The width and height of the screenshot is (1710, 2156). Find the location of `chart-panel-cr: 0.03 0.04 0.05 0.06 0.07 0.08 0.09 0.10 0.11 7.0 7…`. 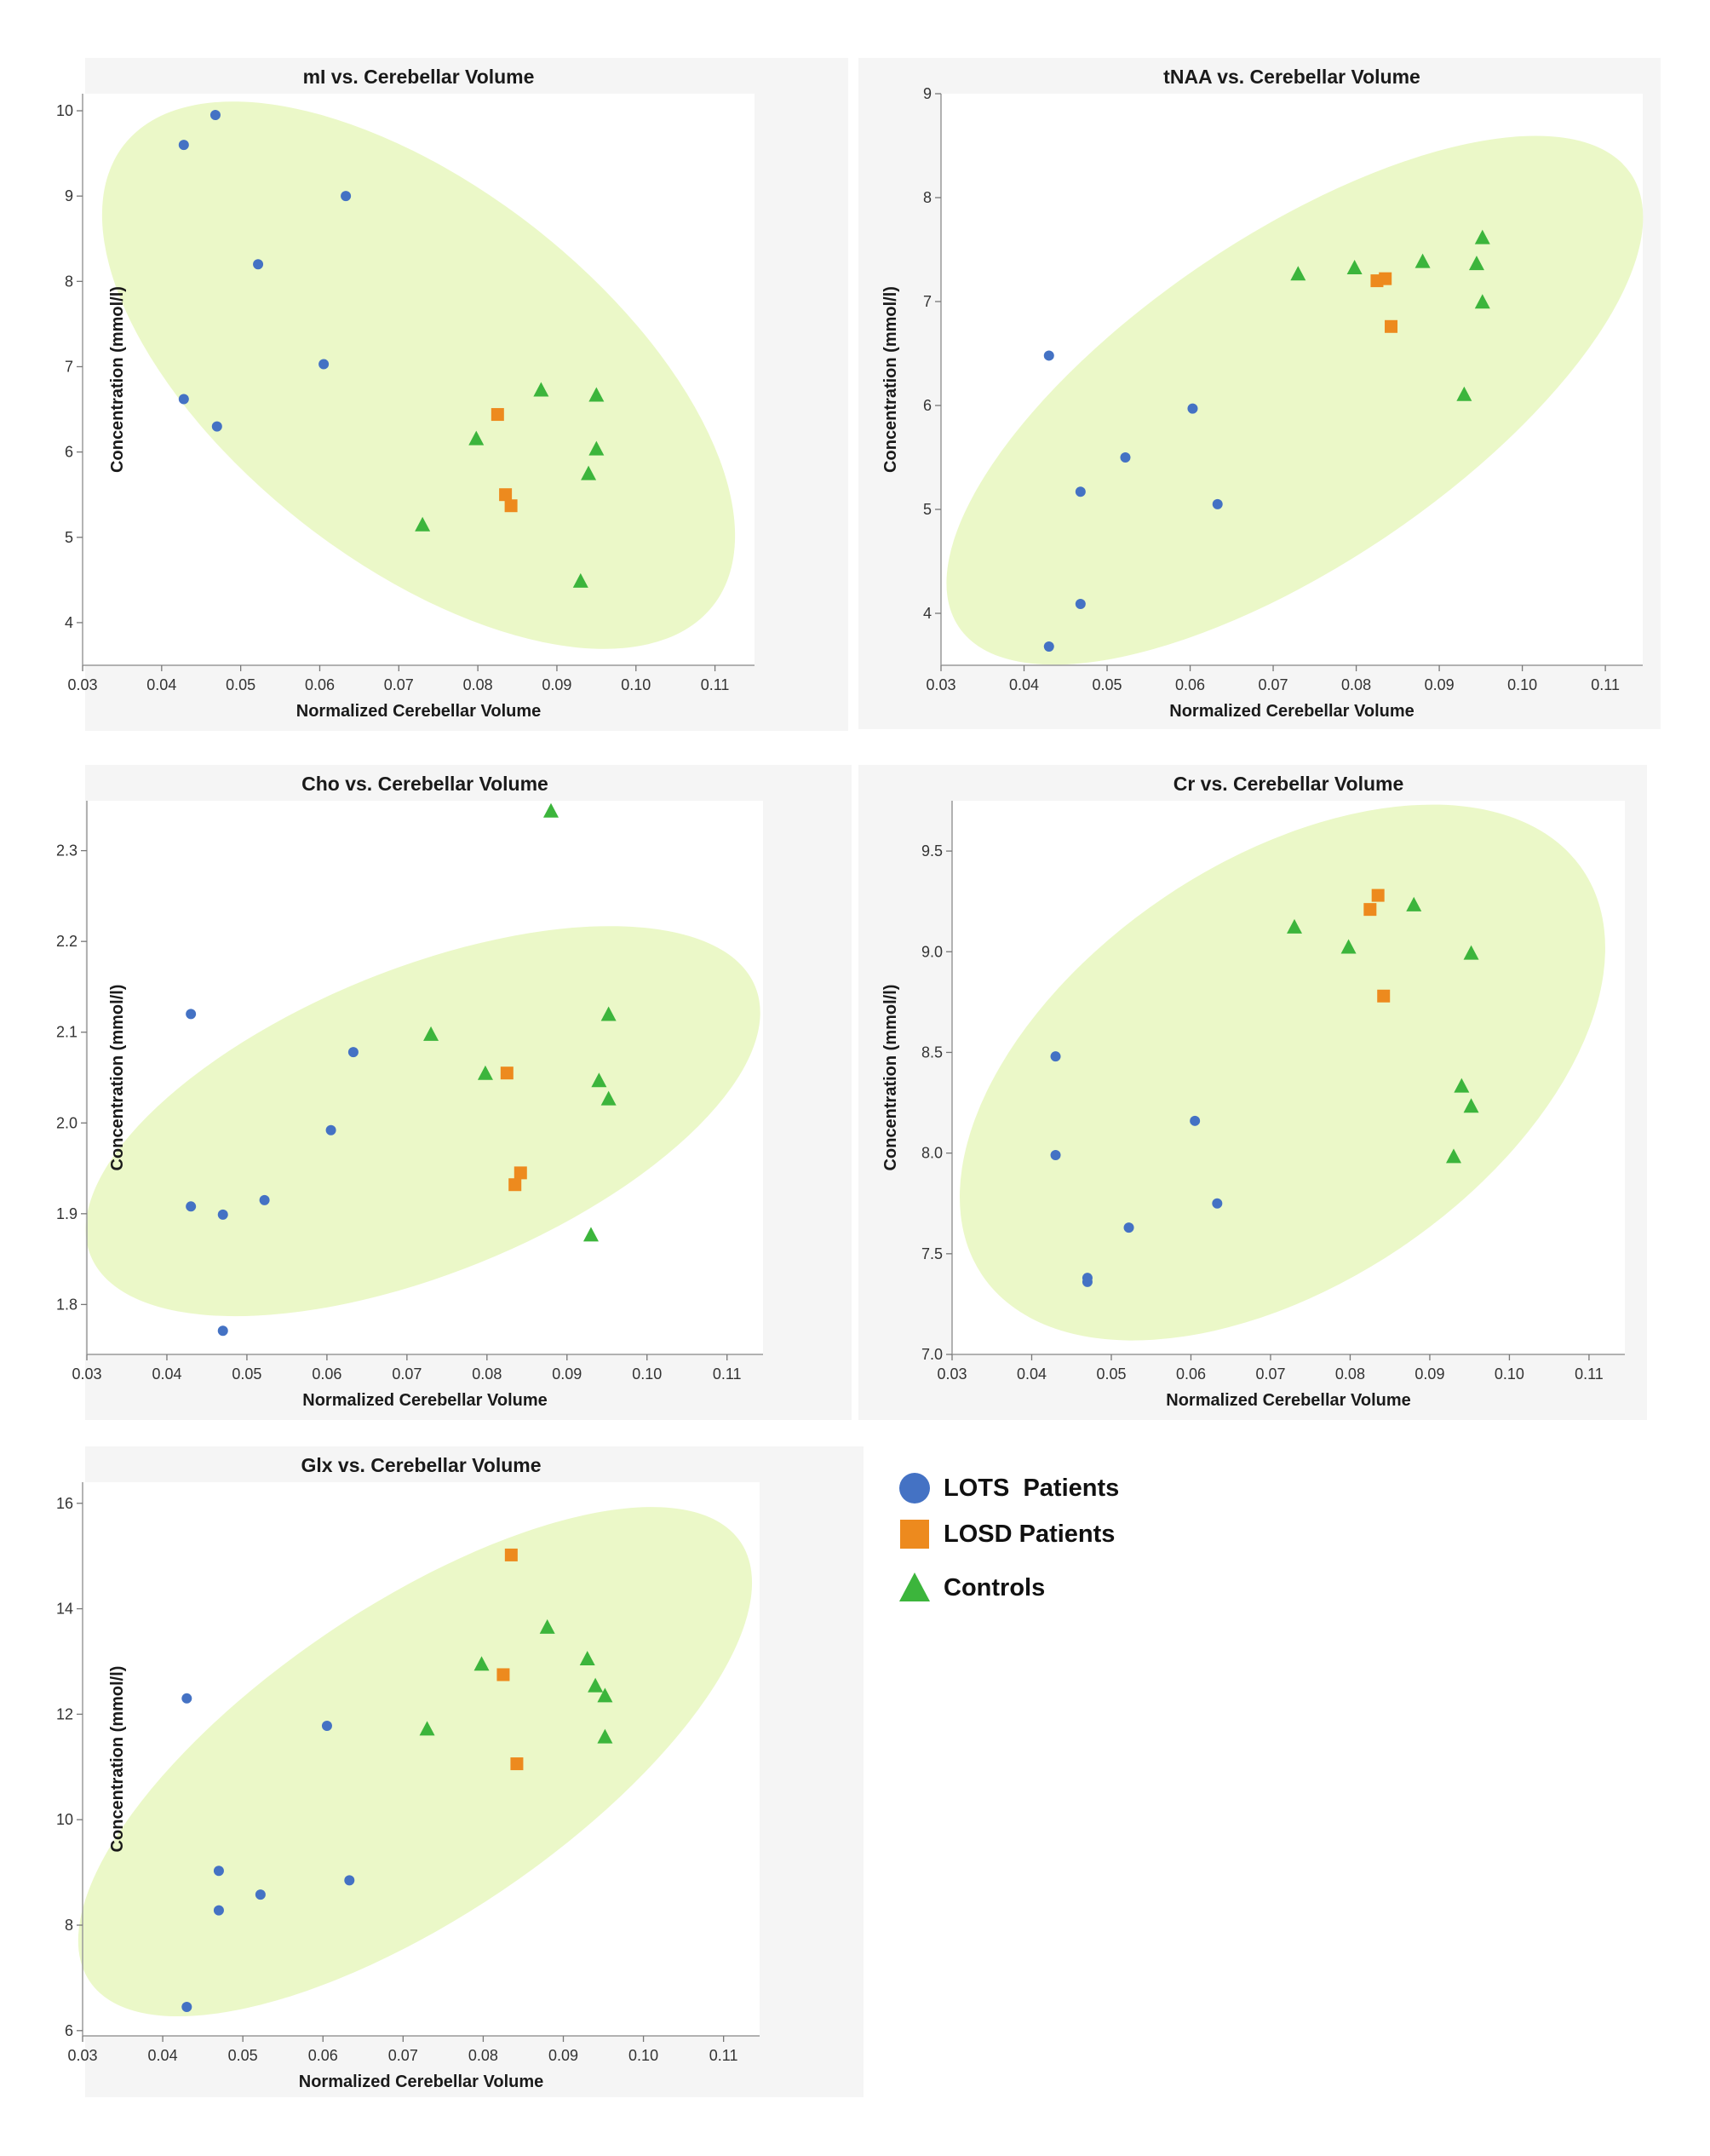

chart-panel-cr: 0.03 0.04 0.05 0.06 0.07 0.08 0.09 0.10 0.11 7.0 7… is located at coordinates (1253, 1092).